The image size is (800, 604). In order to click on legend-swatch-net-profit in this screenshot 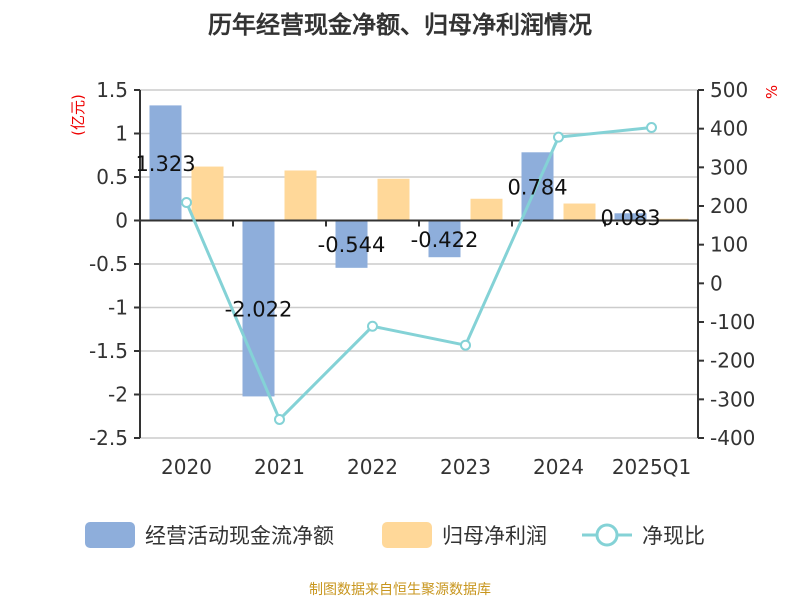, I will do `click(407, 535)`.